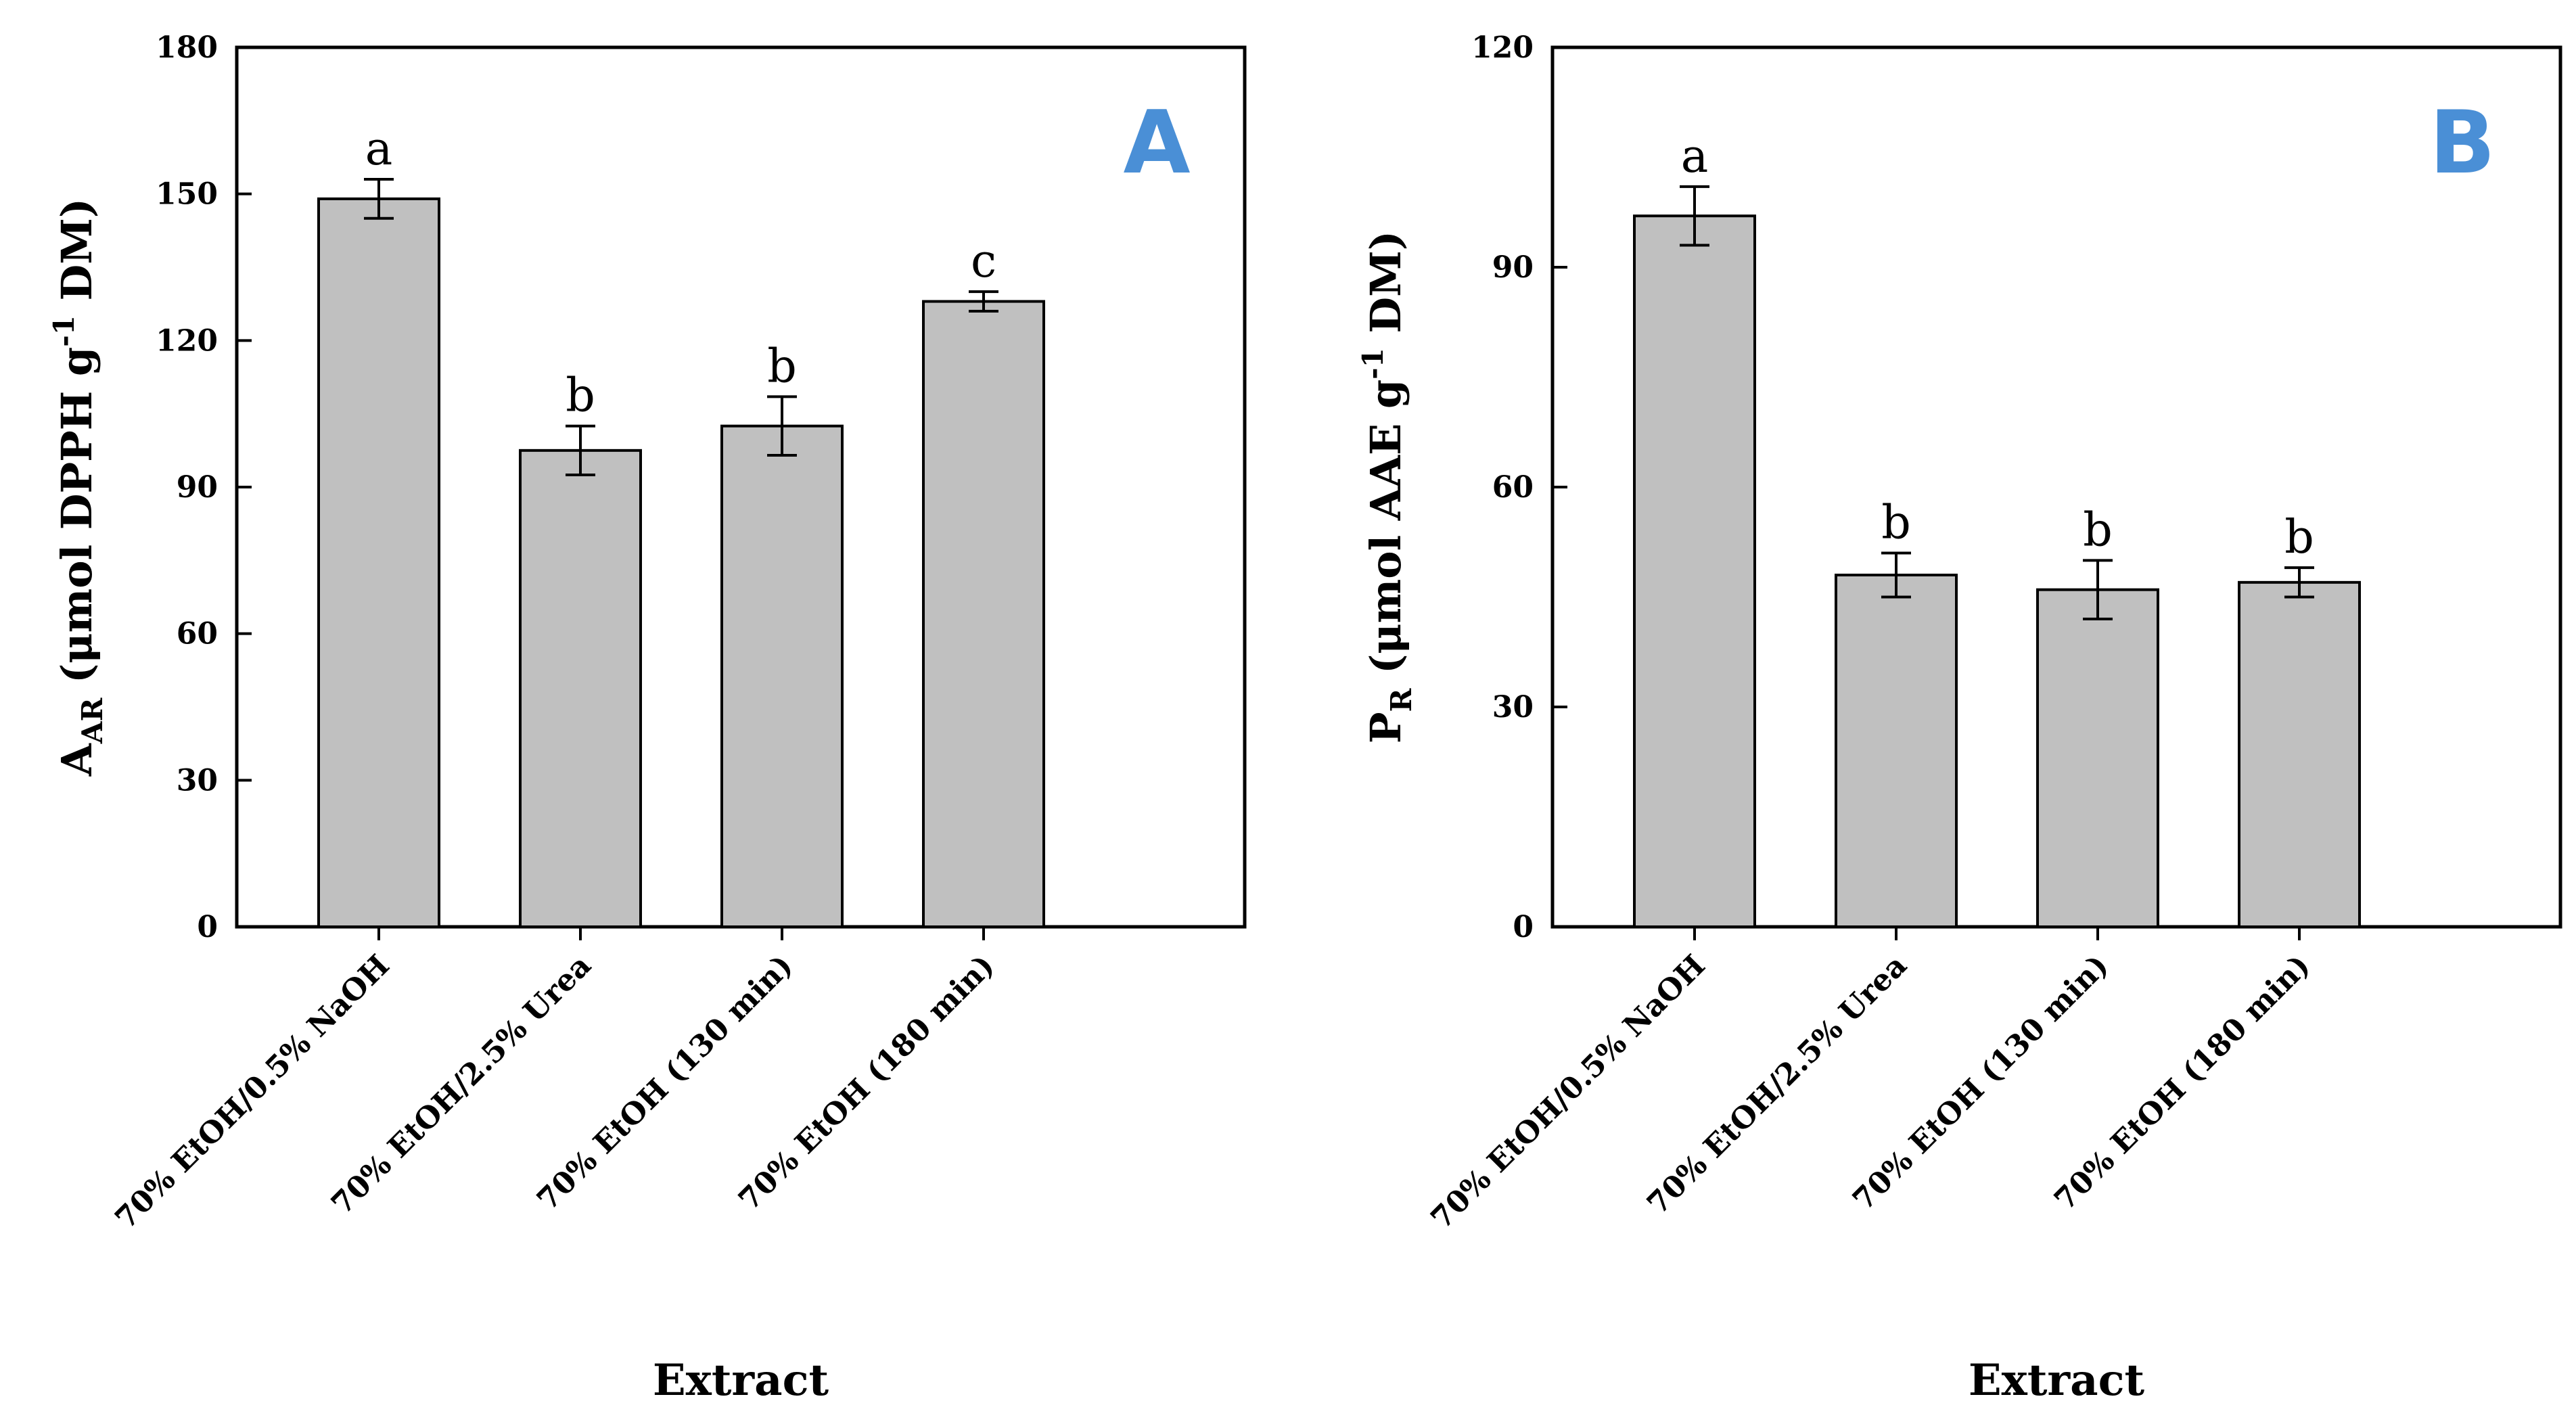 Image resolution: width=2576 pixels, height=1422 pixels. Describe the element at coordinates (2299, 537) in the screenshot. I see `significance-letter-b-4: b` at that location.